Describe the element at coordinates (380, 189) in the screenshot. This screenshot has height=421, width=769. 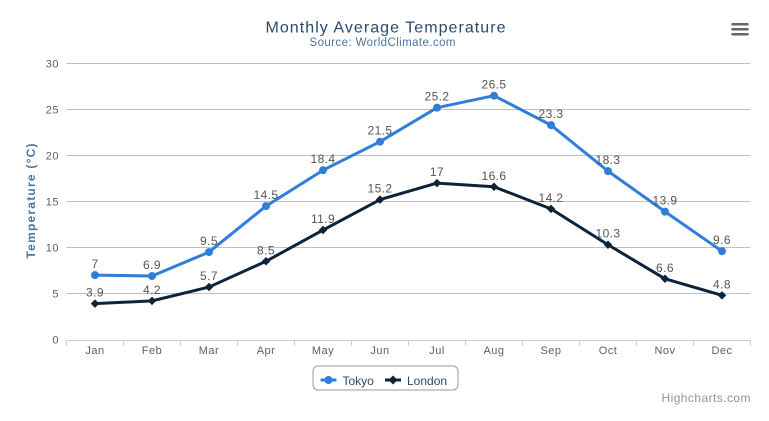
I see `svg-text: 15.2` at that location.